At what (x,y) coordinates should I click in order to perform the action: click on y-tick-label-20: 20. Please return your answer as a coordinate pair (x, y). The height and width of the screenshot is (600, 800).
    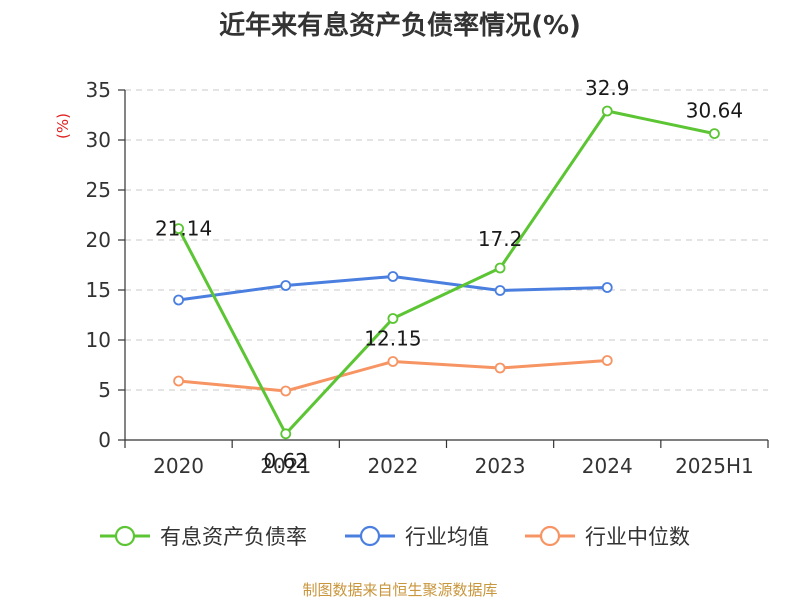
    Looking at the image, I should click on (98, 240).